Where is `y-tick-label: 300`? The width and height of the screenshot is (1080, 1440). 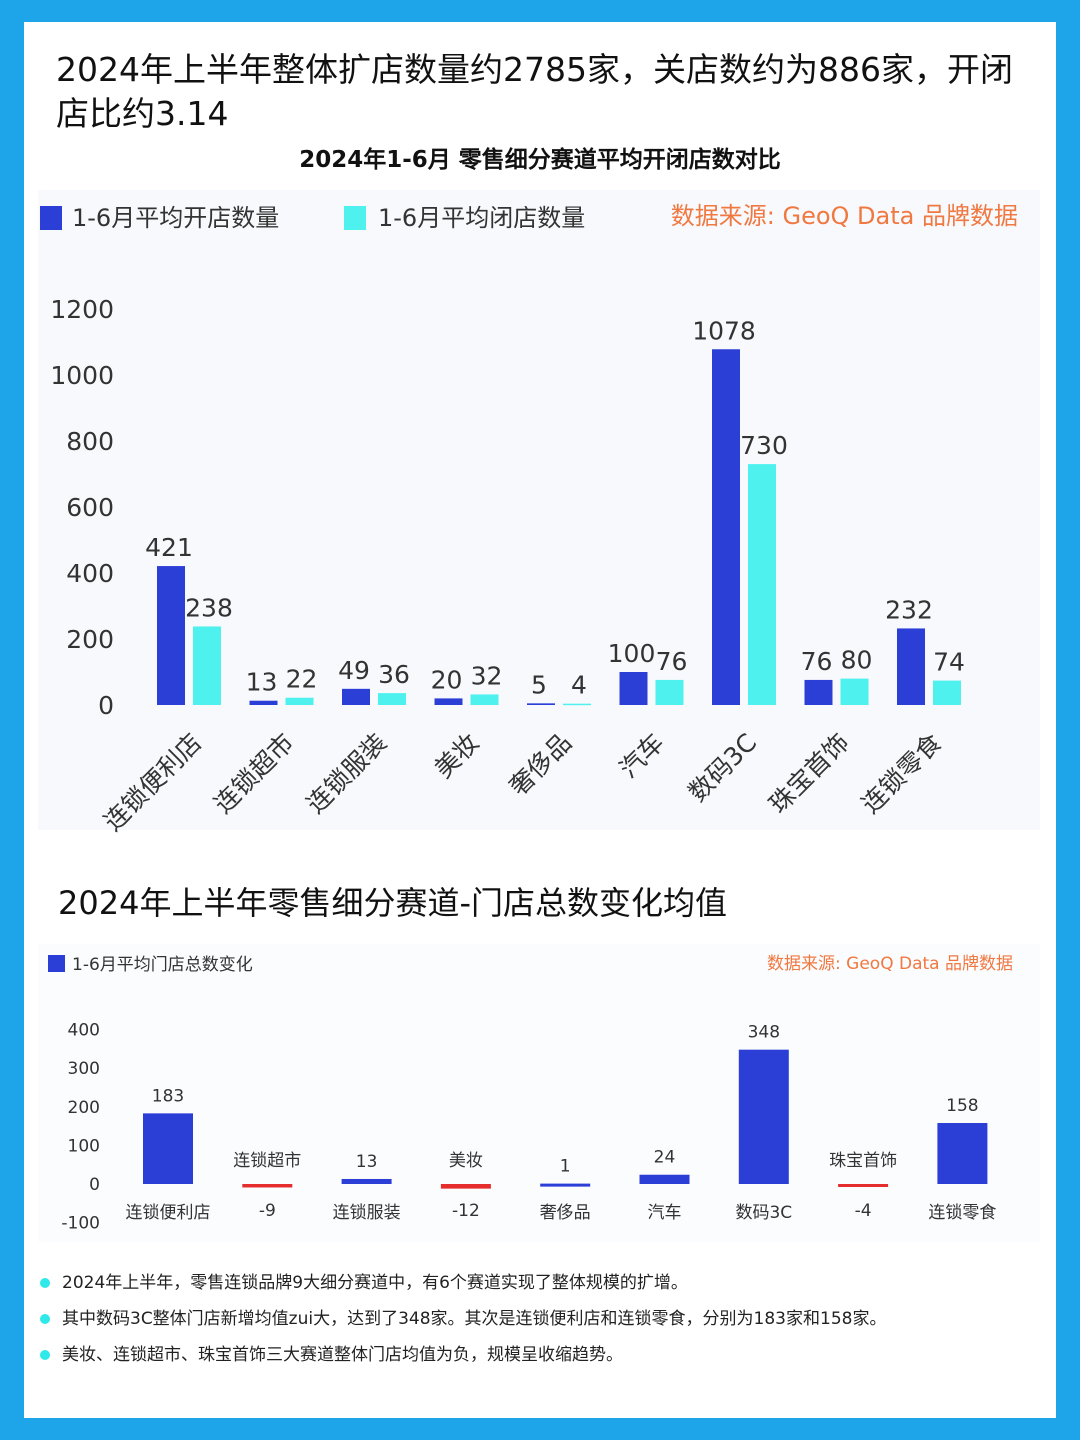
y-tick-label: 300 is located at coordinates (84, 1069).